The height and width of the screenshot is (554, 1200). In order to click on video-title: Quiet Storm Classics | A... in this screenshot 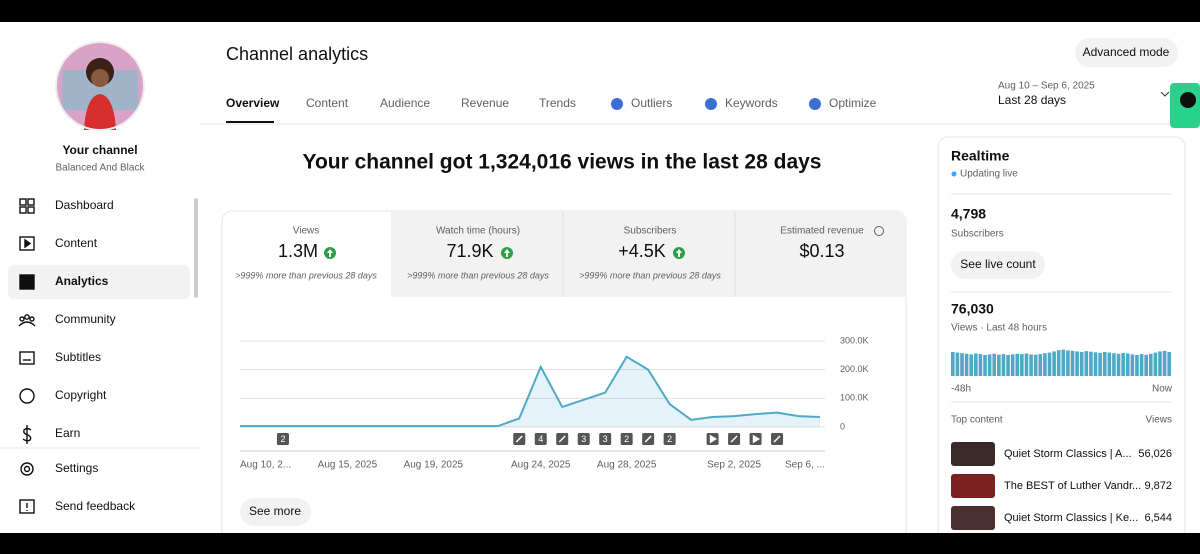, I will do `click(1068, 454)`.